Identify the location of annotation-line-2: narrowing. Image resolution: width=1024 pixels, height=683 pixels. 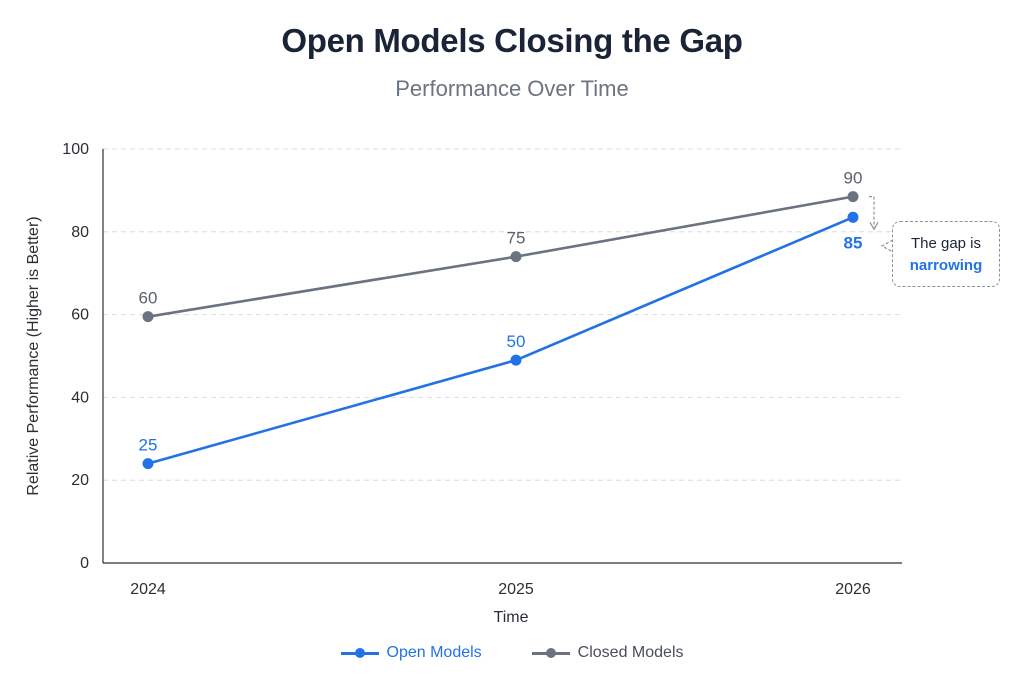
(946, 265).